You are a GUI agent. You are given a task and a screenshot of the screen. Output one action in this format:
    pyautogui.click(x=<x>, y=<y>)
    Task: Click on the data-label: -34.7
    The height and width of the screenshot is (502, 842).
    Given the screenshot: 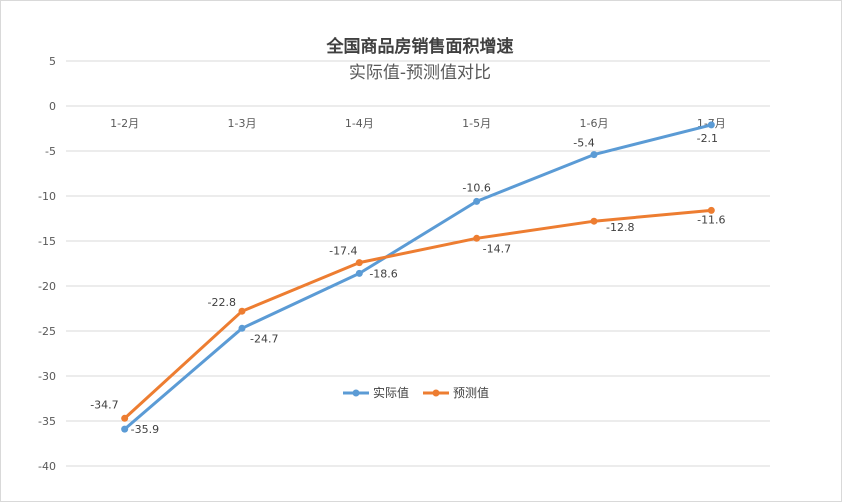 What is the action you would take?
    pyautogui.click(x=104, y=404)
    